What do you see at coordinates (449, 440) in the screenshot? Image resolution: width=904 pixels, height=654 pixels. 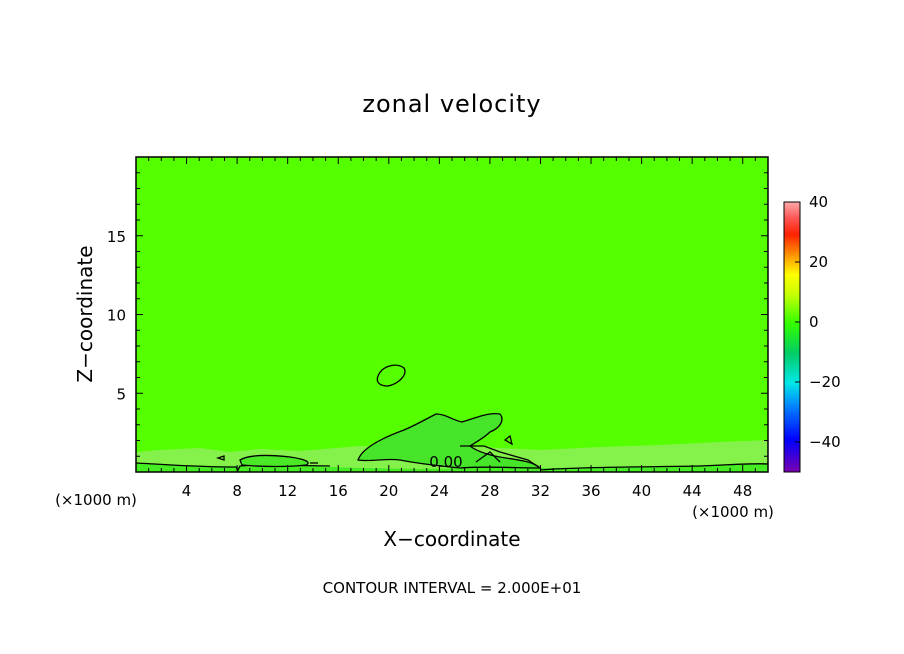 I see `contour-main` at bounding box center [449, 440].